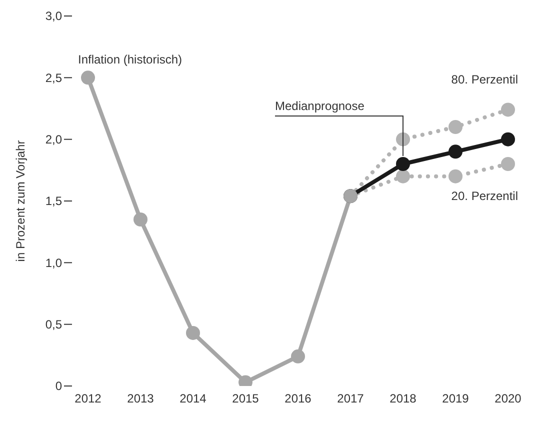  I want to click on y-tick-label: 2,5, so click(53, 77).